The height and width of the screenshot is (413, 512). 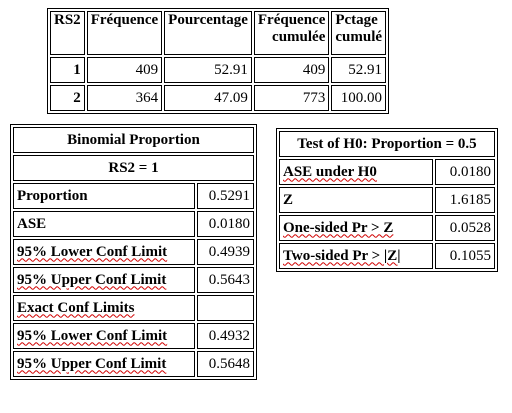 What do you see at coordinates (67, 70) in the screenshot?
I see `row-level: 1` at bounding box center [67, 70].